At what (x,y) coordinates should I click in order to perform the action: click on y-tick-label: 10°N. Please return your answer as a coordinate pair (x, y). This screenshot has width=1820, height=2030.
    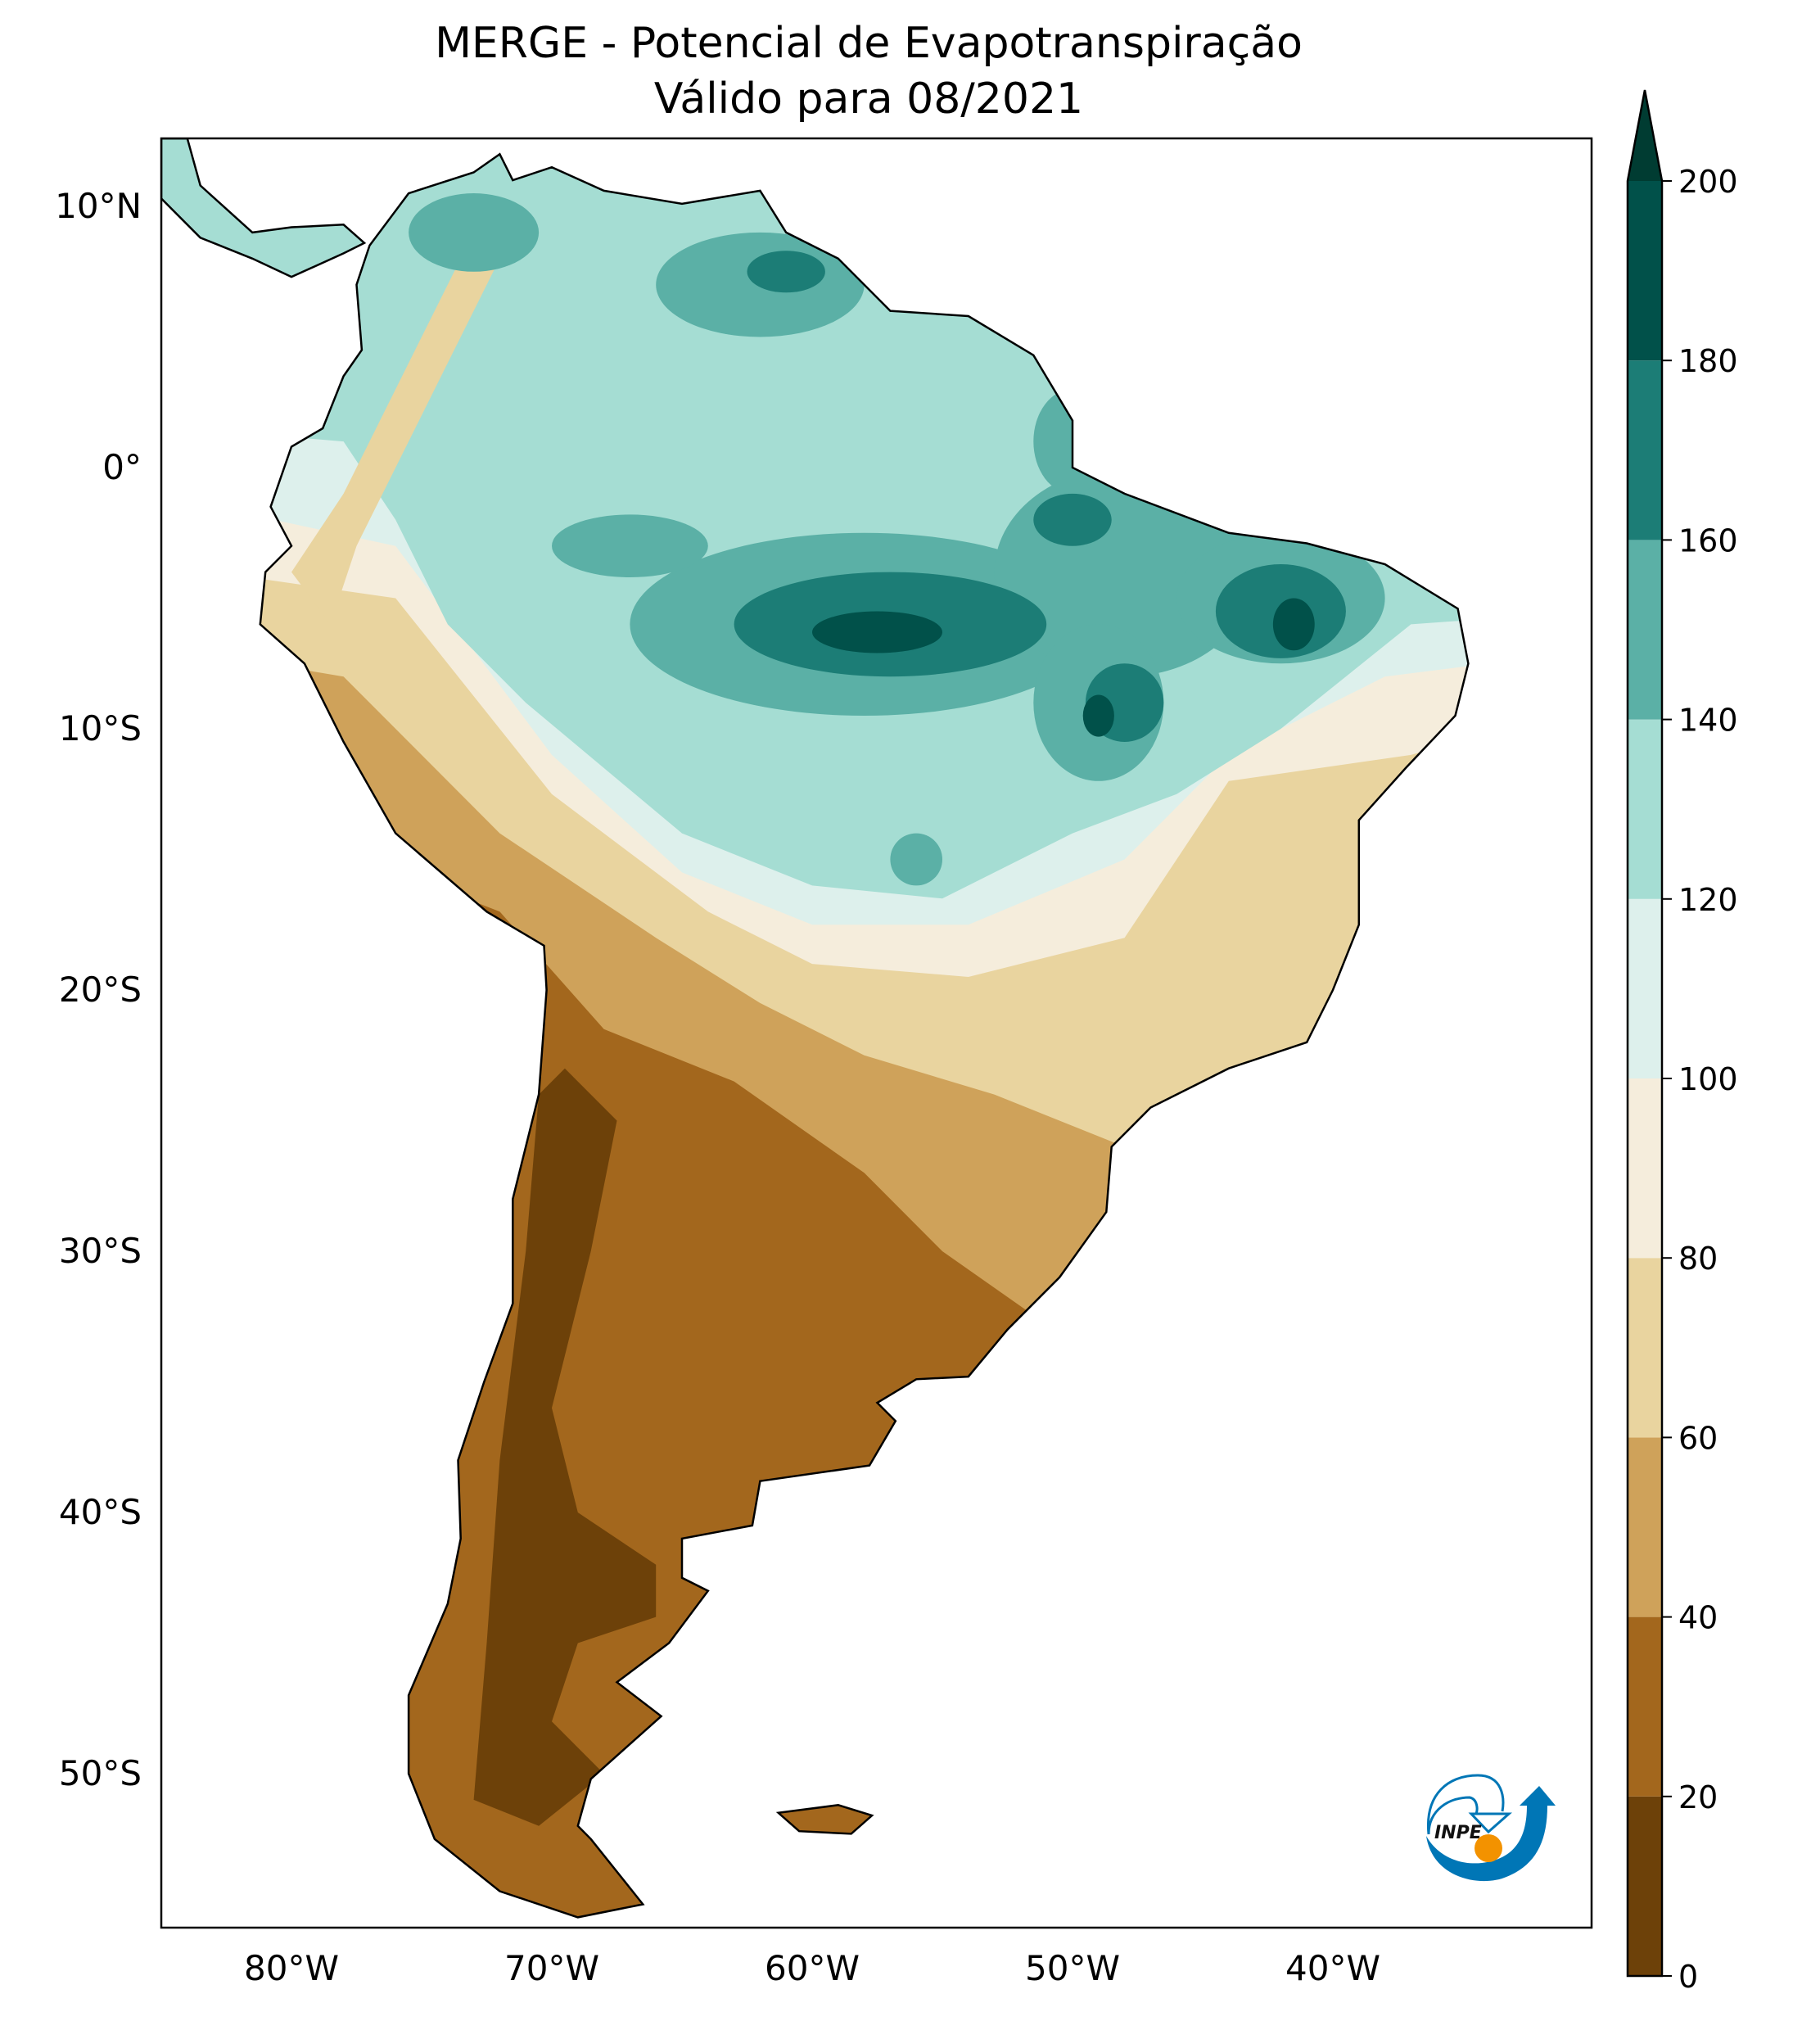
    Looking at the image, I should click on (98, 206).